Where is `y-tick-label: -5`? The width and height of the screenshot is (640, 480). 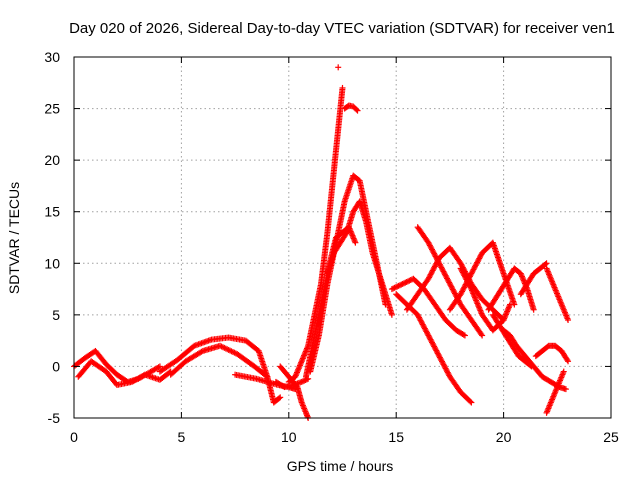
y-tick-label: -5 is located at coordinates (54, 418).